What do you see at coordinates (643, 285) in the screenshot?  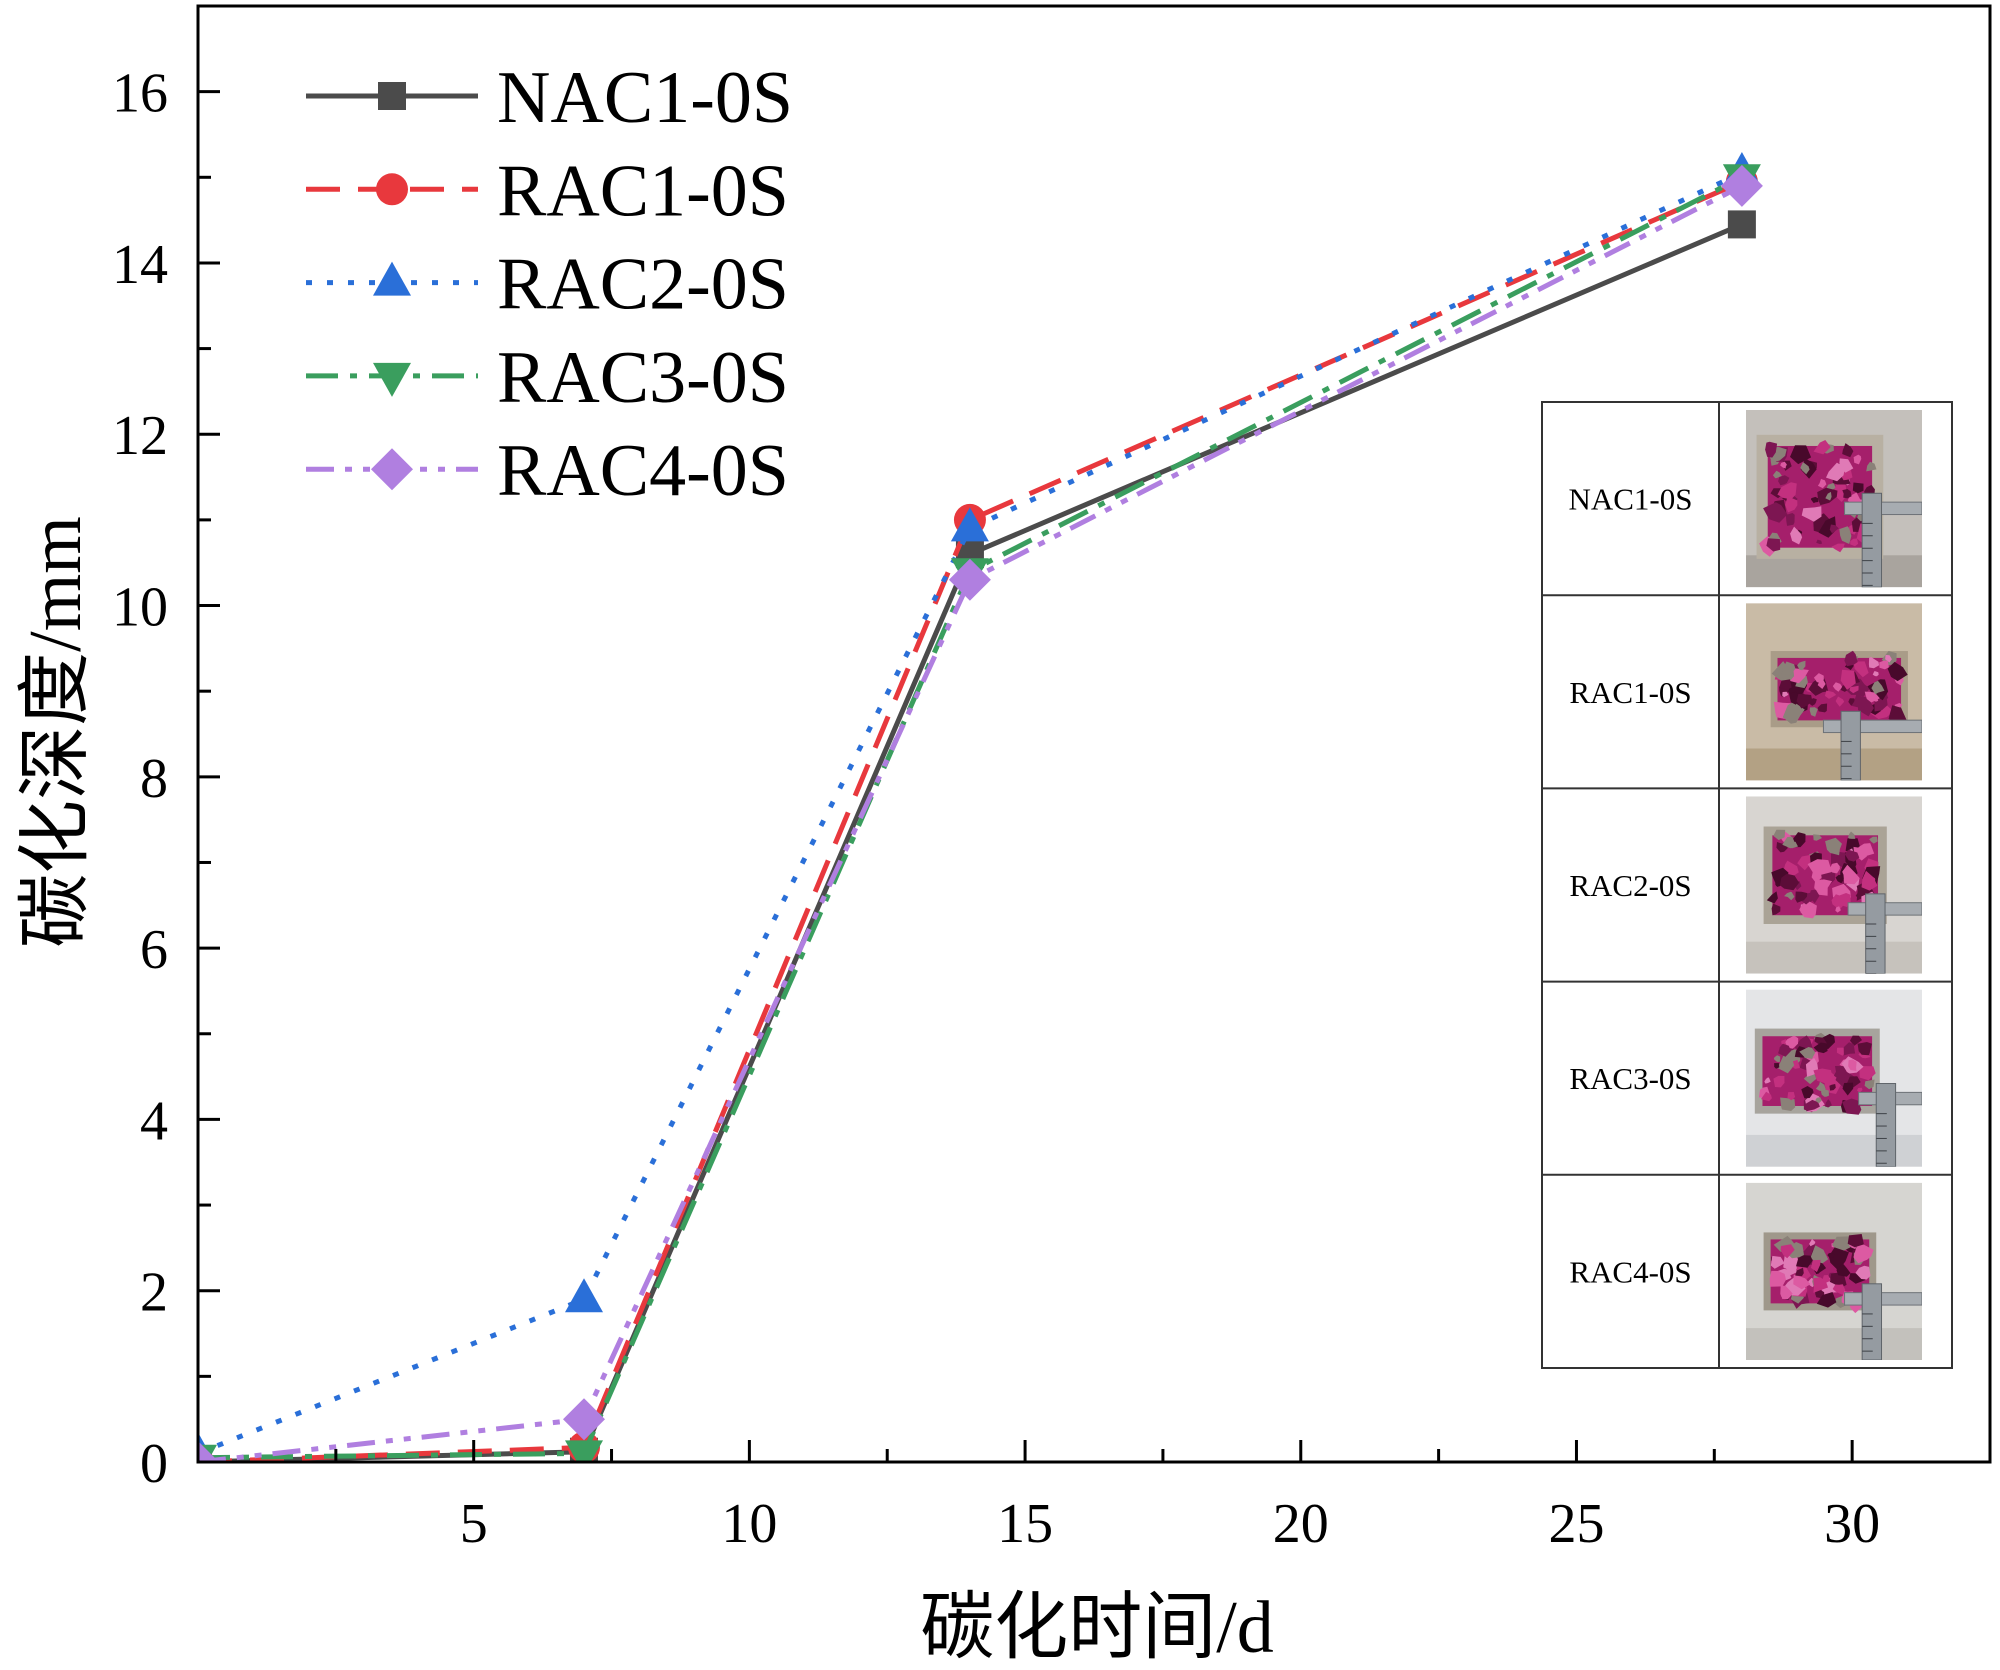 I see `legend-label: RAC2-0S` at bounding box center [643, 285].